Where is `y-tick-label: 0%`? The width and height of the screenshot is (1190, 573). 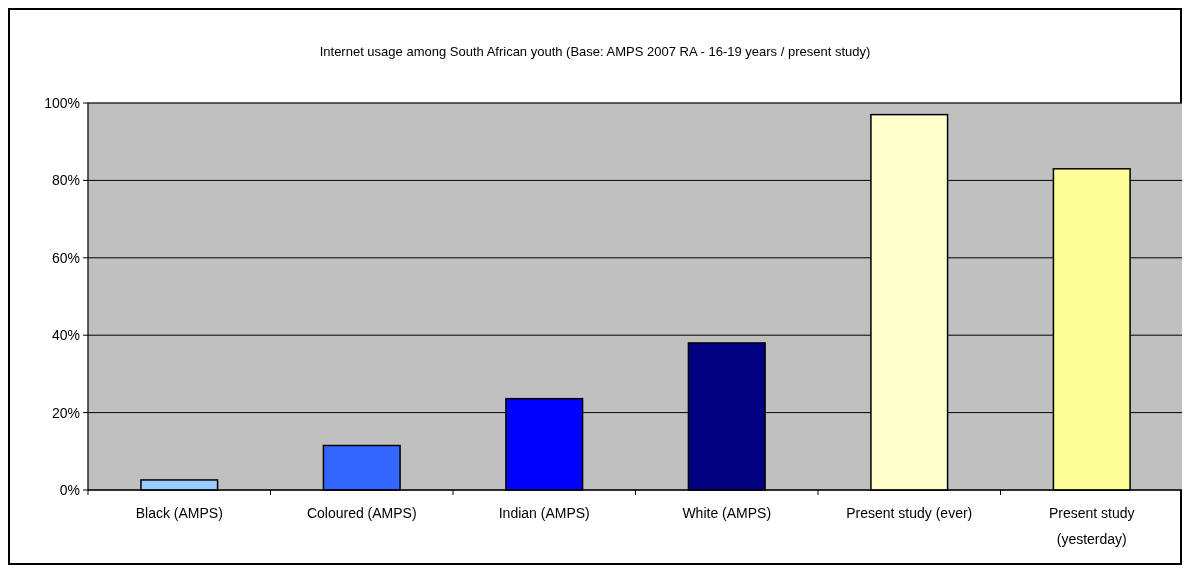
y-tick-label: 0% is located at coordinates (69, 489).